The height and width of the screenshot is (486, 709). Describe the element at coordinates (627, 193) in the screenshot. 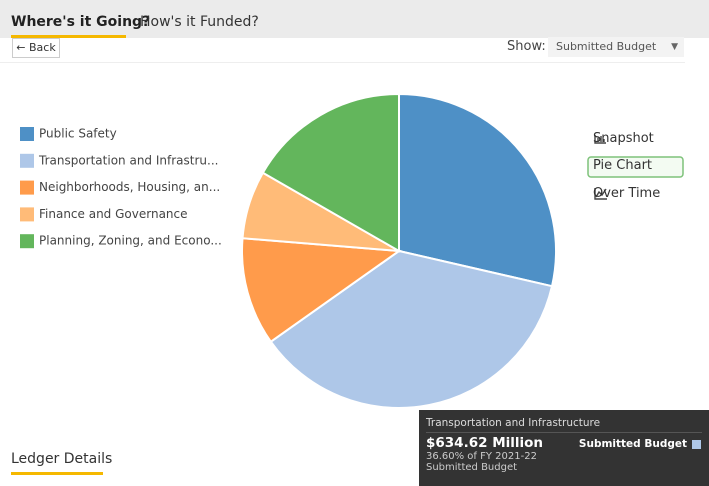

I see `view-option: Over Time` at that location.